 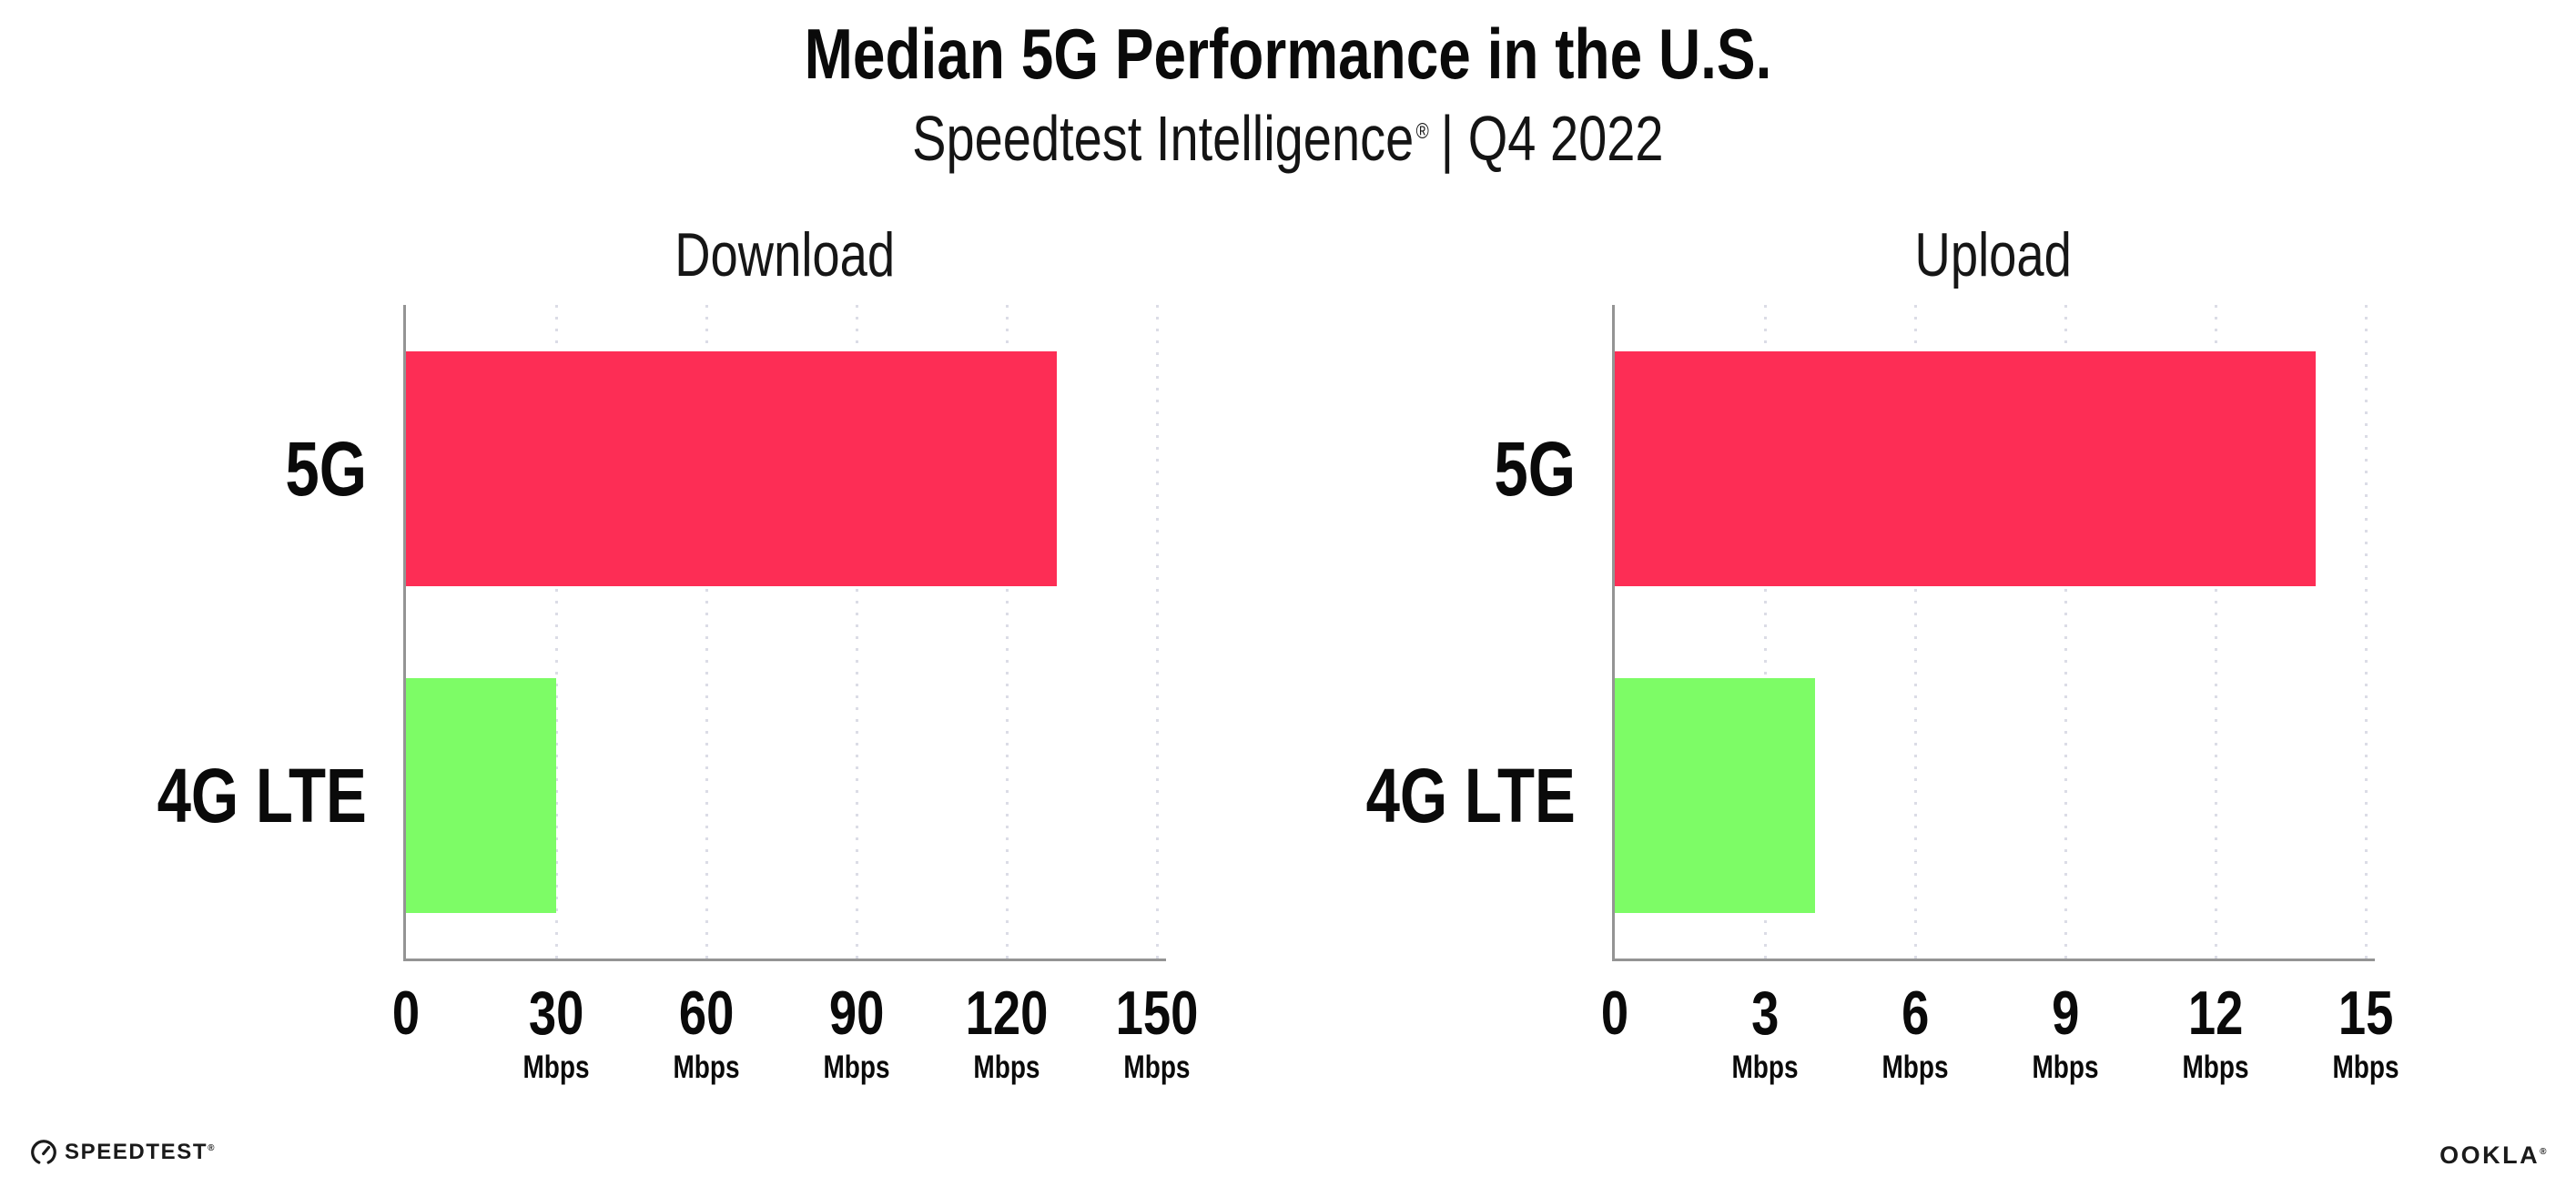 I want to click on tick-value: 6, so click(x=1915, y=1014).